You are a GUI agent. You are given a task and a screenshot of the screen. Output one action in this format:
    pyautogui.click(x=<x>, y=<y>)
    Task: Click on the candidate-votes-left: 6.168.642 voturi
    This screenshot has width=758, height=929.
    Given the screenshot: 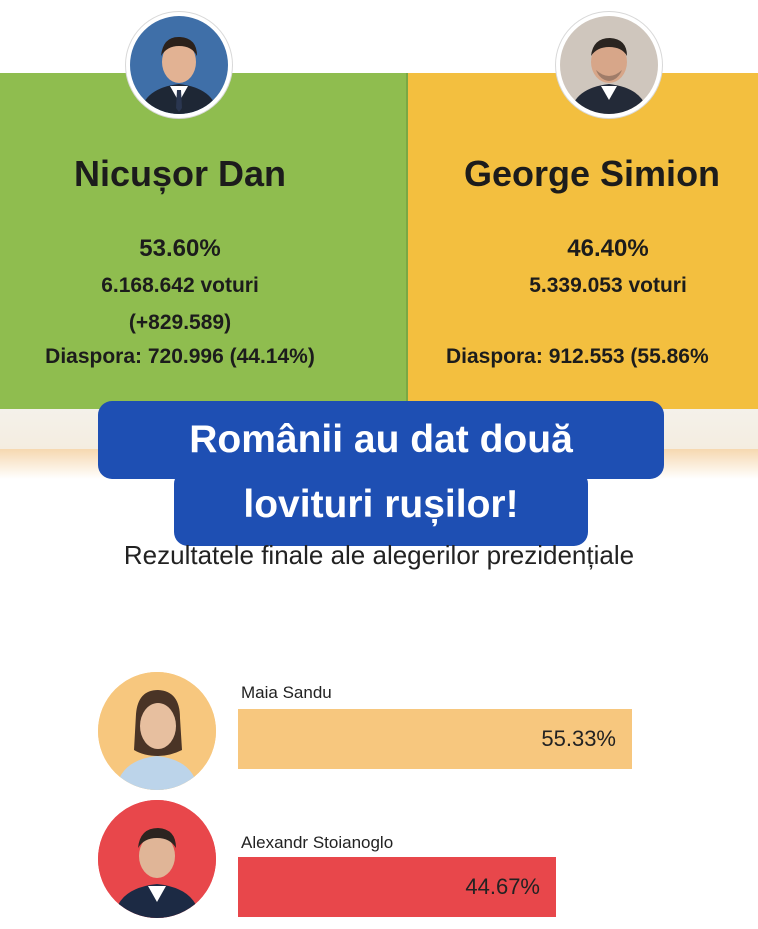 What is the action you would take?
    pyautogui.click(x=180, y=285)
    